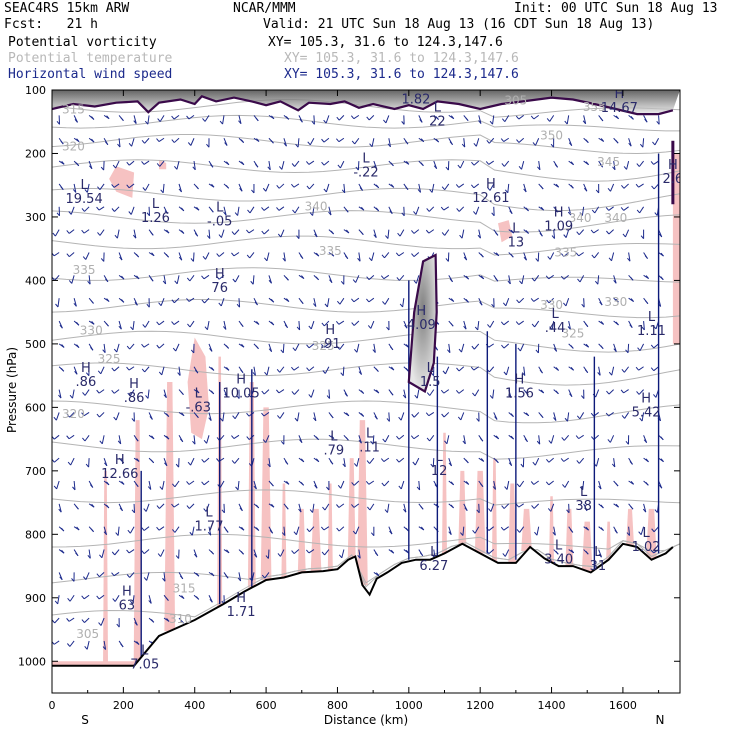  What do you see at coordinates (84, 270) in the screenshot?
I see `theta-label-5: 335` at bounding box center [84, 270].